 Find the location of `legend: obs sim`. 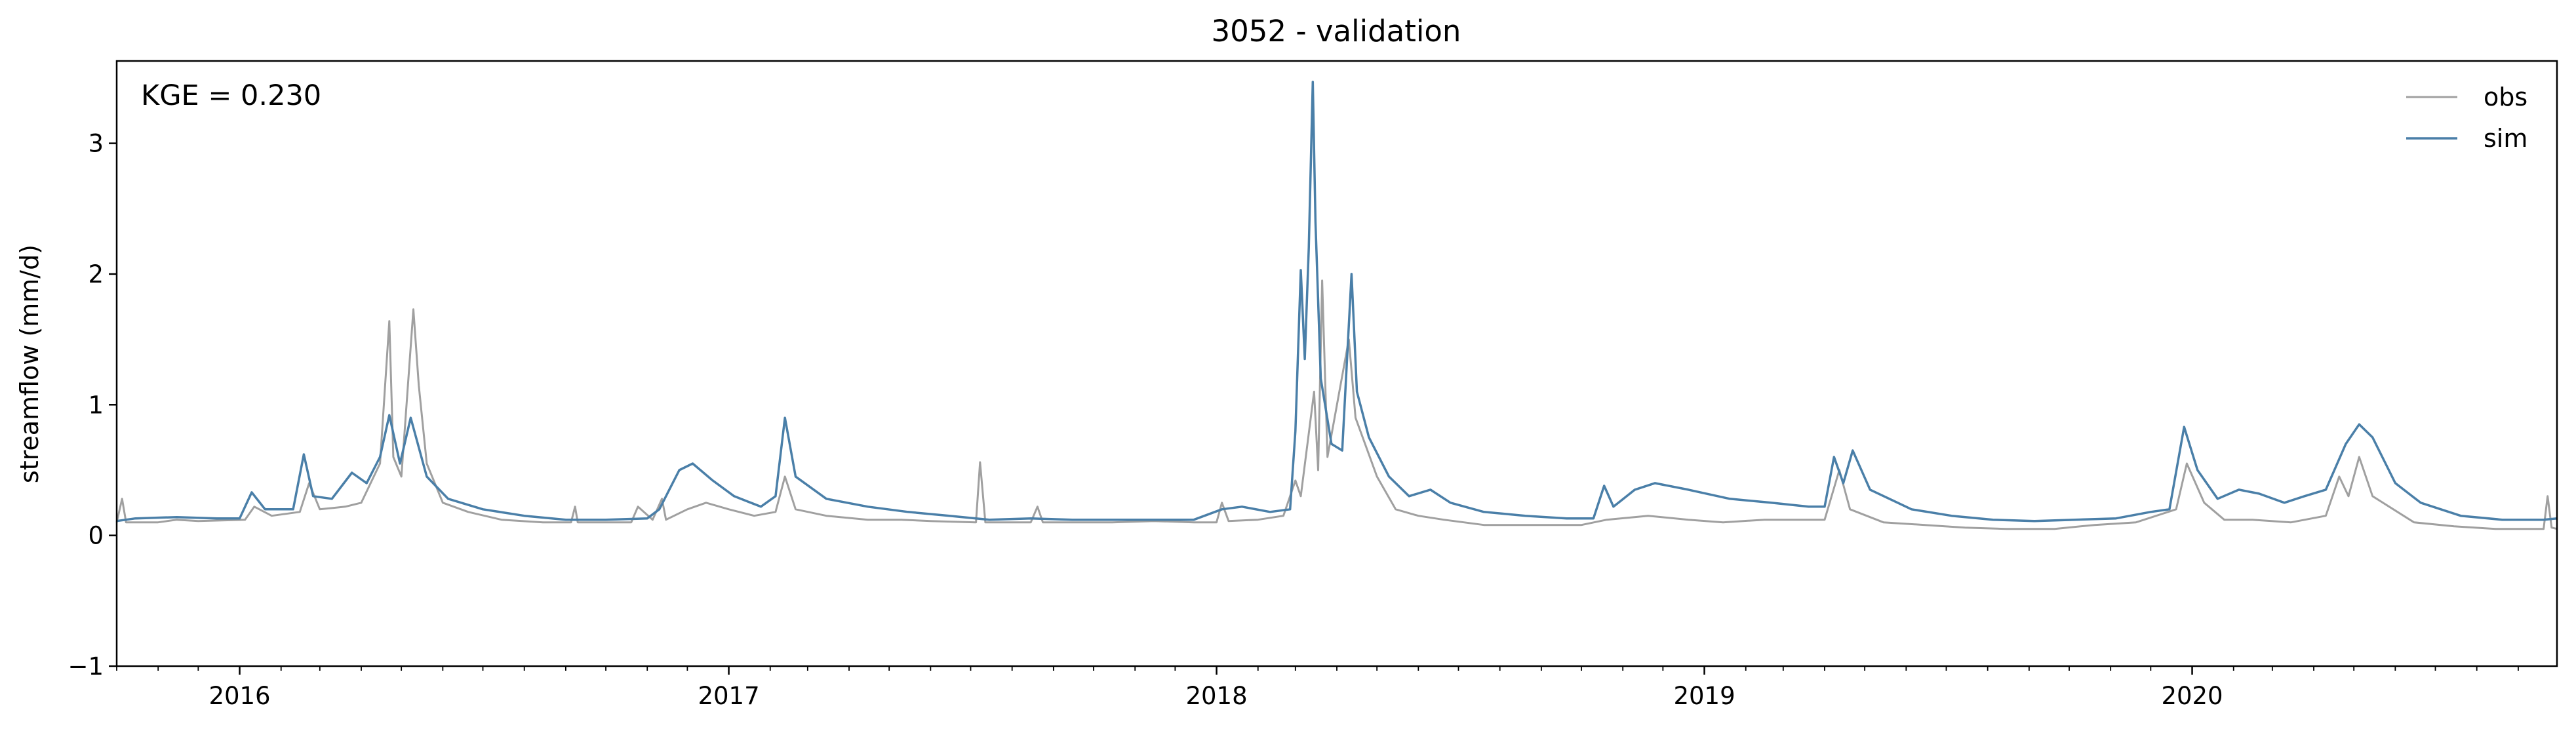

legend: obs sim is located at coordinates (2466, 118).